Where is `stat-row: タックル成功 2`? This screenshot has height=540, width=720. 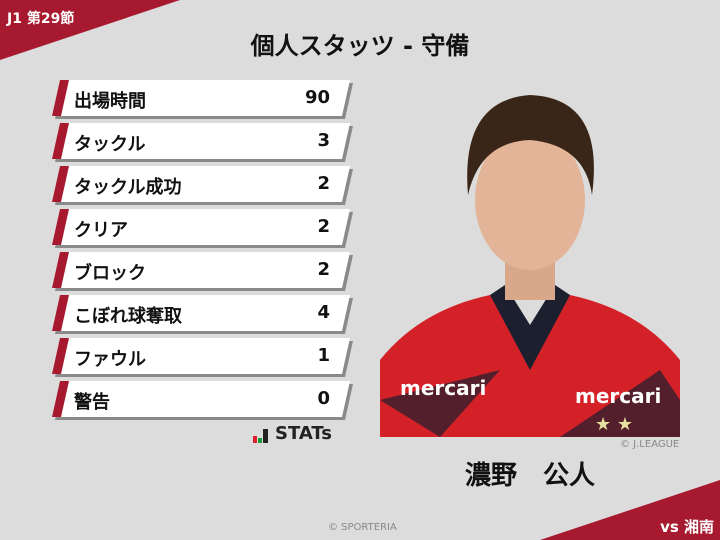
stat-row: タックル成功 2 is located at coordinates (202, 184).